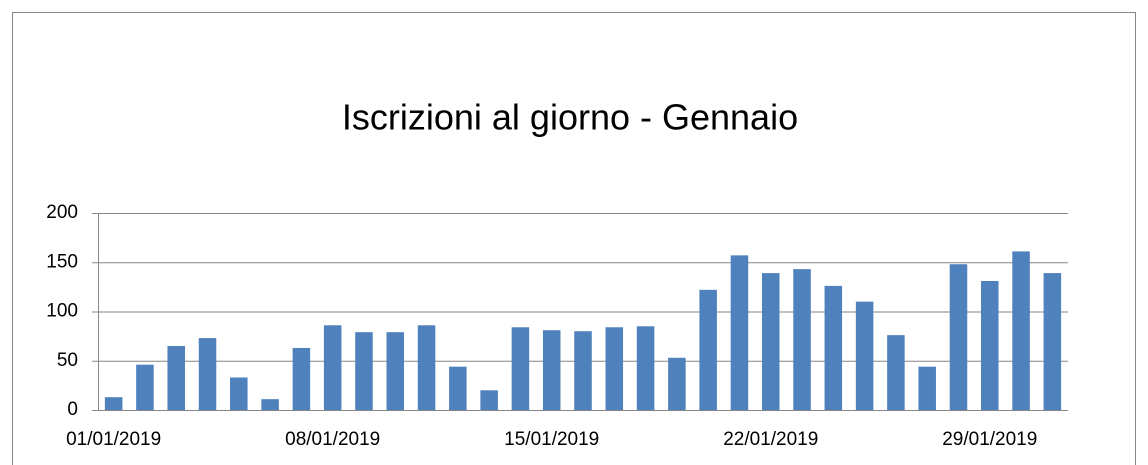 This screenshot has width=1148, height=465. I want to click on x-tick-label: 01/01/2019, so click(113, 439).